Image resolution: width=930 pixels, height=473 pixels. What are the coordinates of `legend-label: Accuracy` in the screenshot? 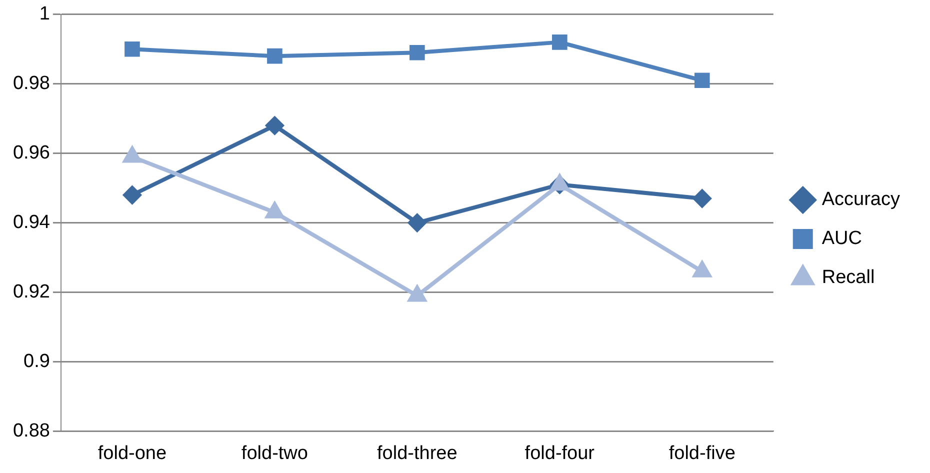 It's located at (861, 199).